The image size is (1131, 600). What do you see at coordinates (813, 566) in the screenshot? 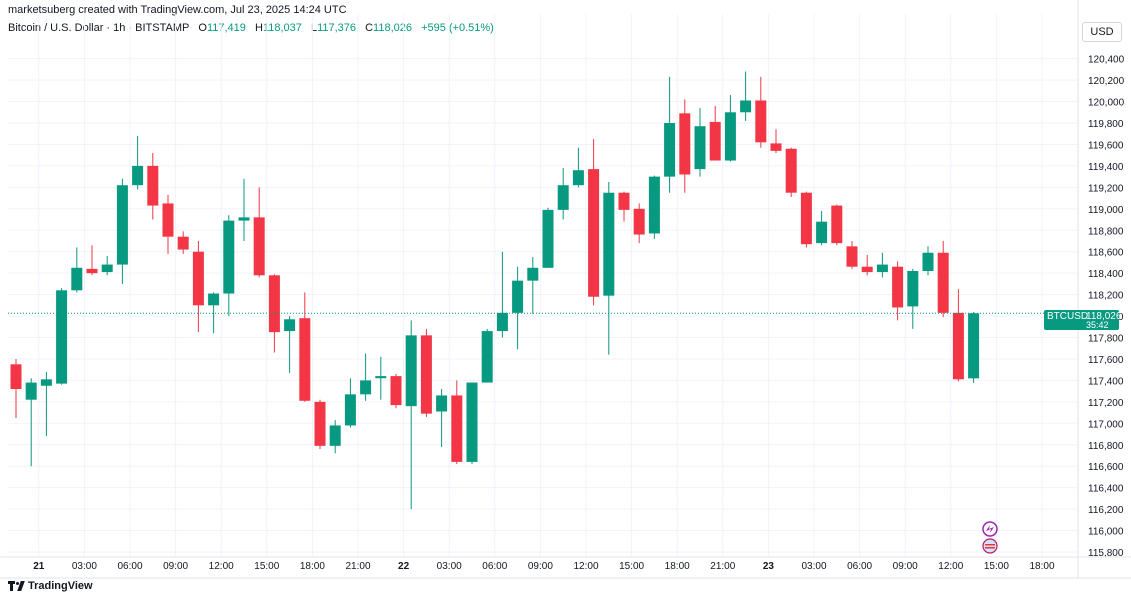
I see `x-tick-label: 03:00` at bounding box center [813, 566].